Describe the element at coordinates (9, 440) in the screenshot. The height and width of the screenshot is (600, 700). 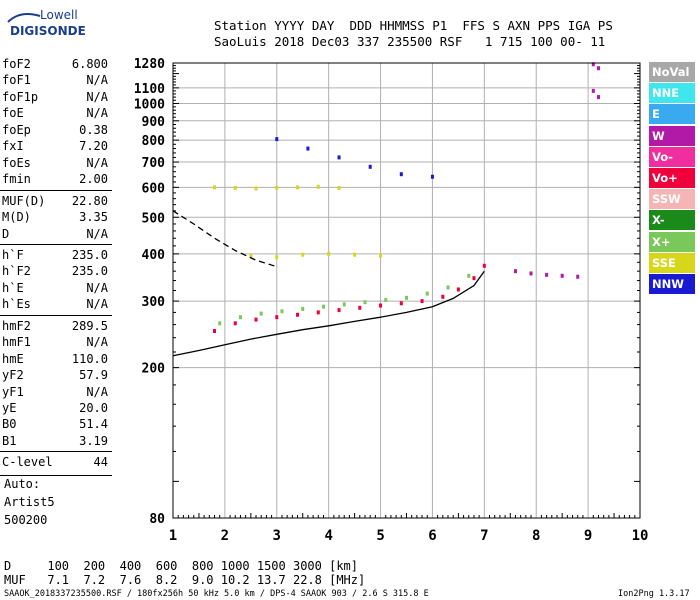
I see `param-name: B1` at that location.